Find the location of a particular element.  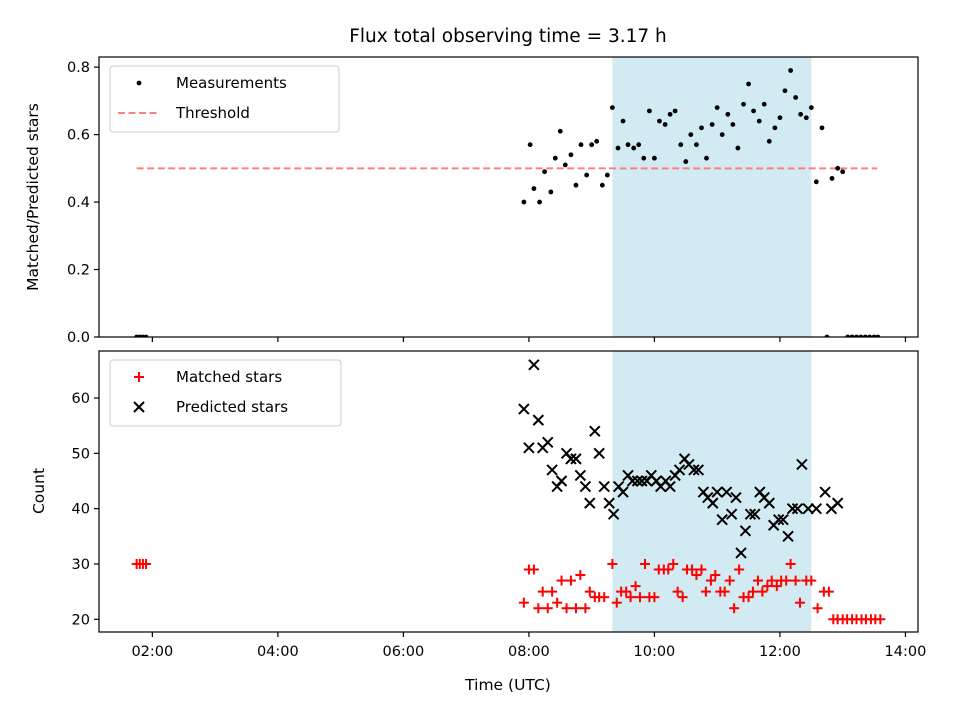

top-y-tick-label: 0.6 is located at coordinates (78, 136).